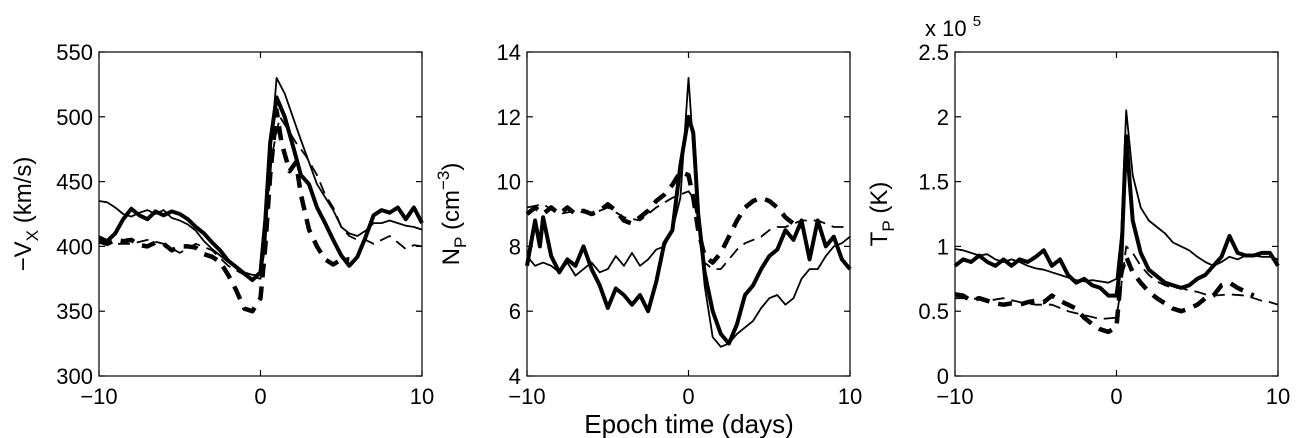 The height and width of the screenshot is (438, 1305). I want to click on y-tick-label: 450, so click(74, 182).